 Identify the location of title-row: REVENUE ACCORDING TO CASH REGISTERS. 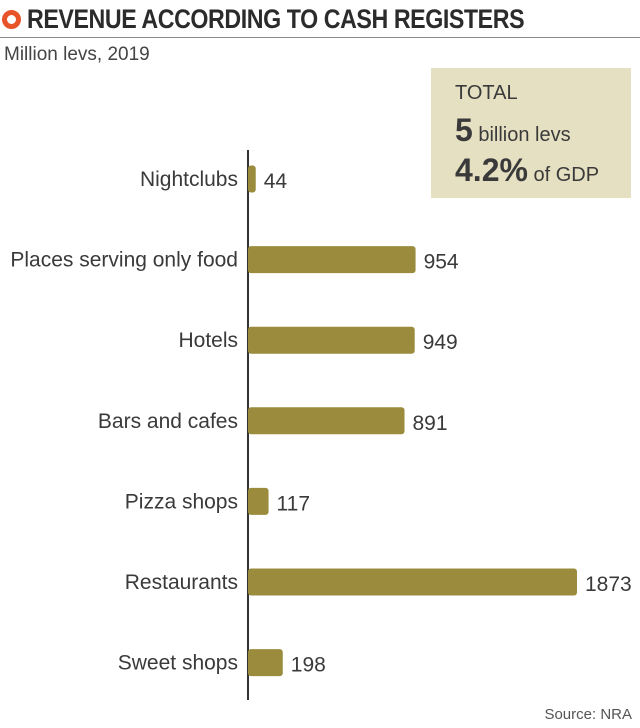
(320, 19).